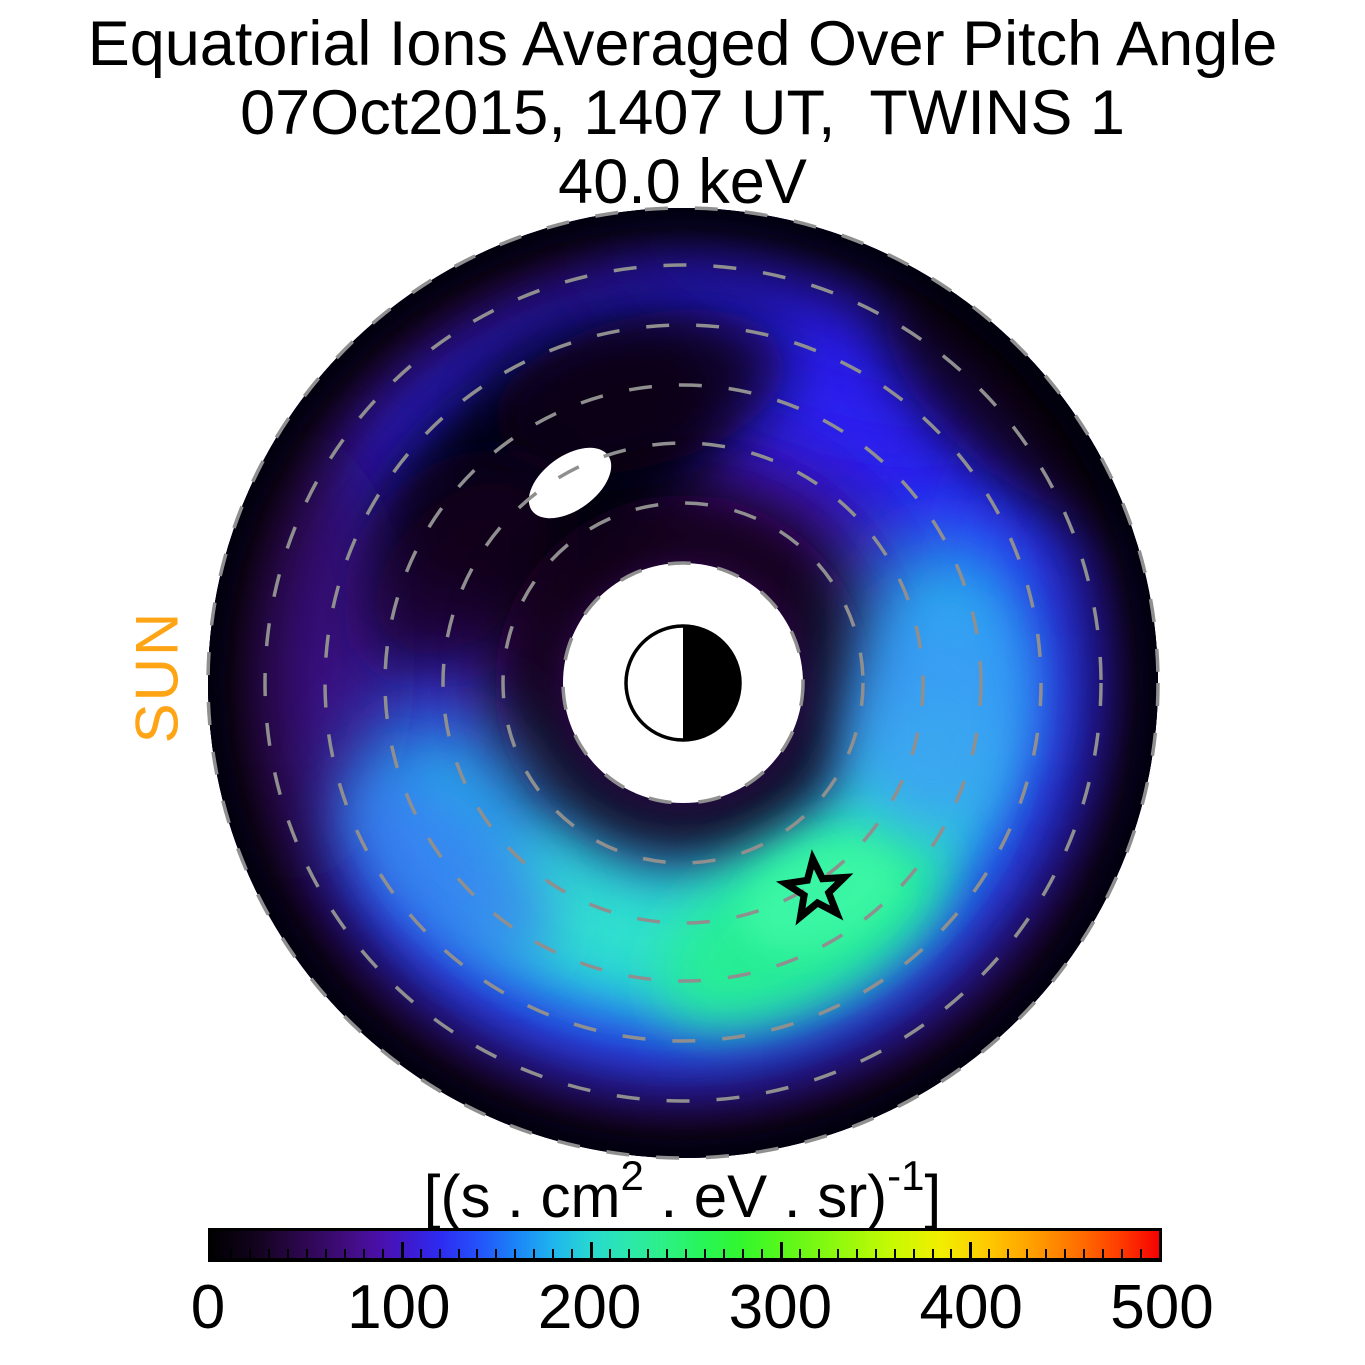 This screenshot has width=1365, height=1365. What do you see at coordinates (1162, 1307) in the screenshot?
I see `colorbar-tick-label: 500` at bounding box center [1162, 1307].